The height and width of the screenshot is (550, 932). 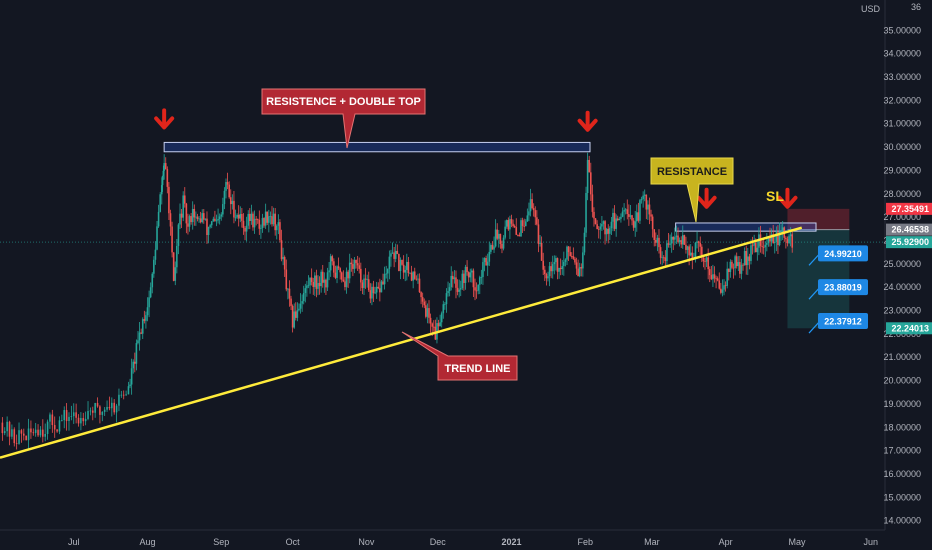 I want to click on target-label: 22.37912, so click(x=838, y=323).